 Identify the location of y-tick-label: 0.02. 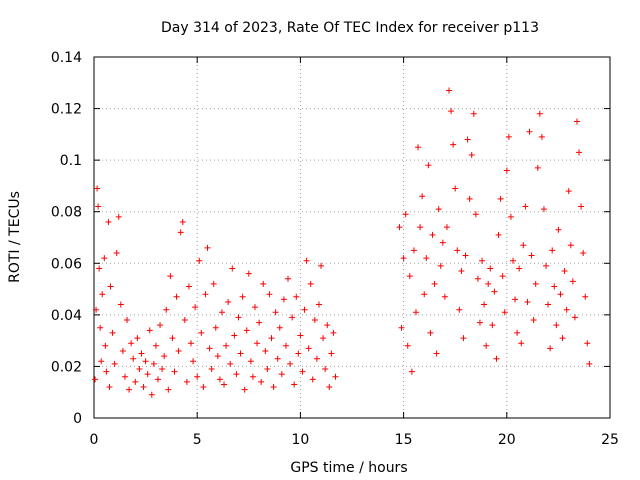
(66, 367).